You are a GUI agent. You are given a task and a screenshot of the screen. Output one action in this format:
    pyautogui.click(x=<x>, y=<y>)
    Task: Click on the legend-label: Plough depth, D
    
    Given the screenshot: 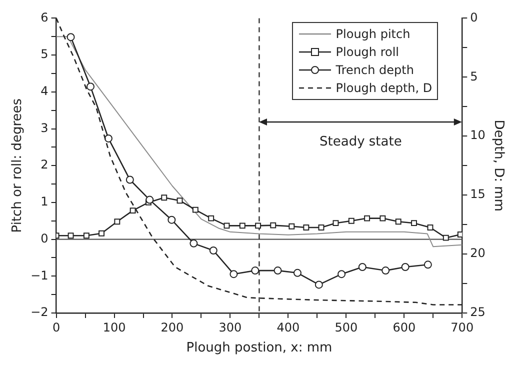 What is the action you would take?
    pyautogui.click(x=384, y=89)
    